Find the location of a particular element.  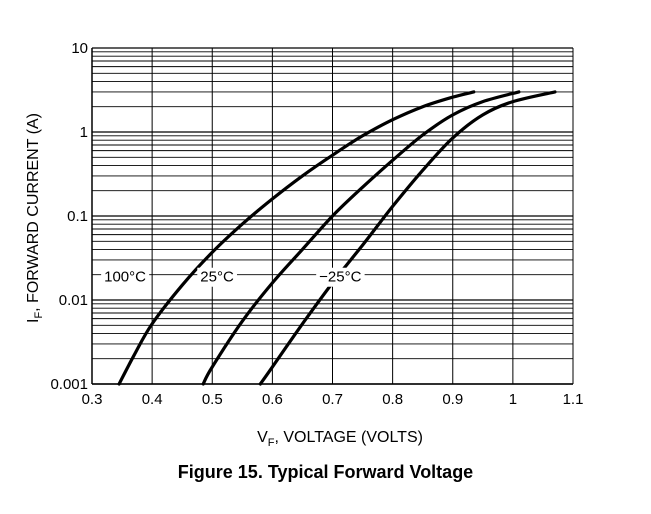

figure-caption: Figure 15. Typical Forward Voltage is located at coordinates (325, 472).